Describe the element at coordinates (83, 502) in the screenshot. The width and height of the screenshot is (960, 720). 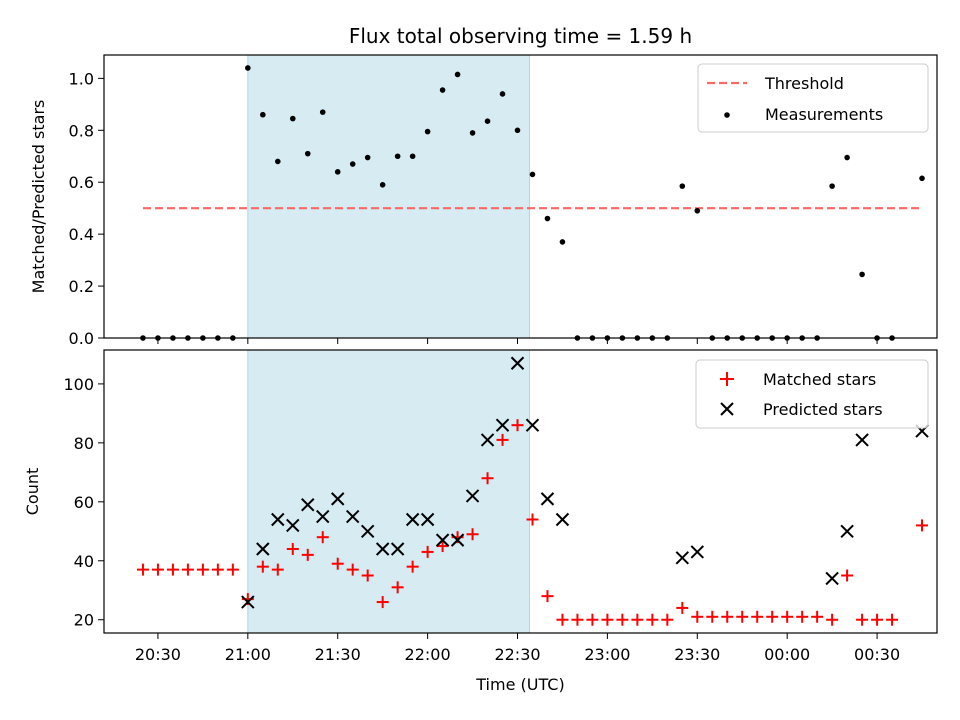
I see `bottom-y-ticks: 20 40 60 80 100` at that location.